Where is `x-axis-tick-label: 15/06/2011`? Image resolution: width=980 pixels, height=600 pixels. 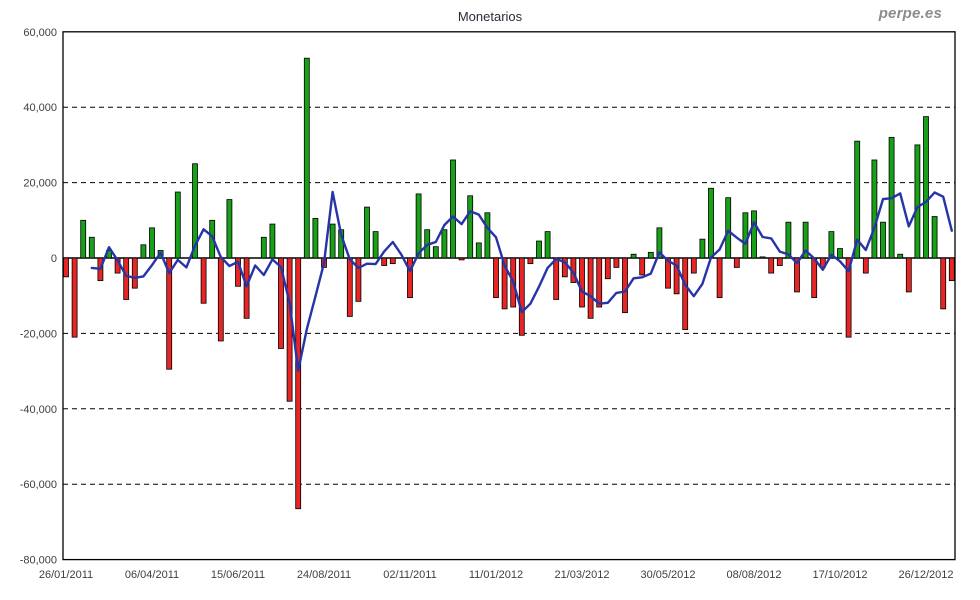
x-axis-tick-label: 15/06/2011 is located at coordinates (238, 575).